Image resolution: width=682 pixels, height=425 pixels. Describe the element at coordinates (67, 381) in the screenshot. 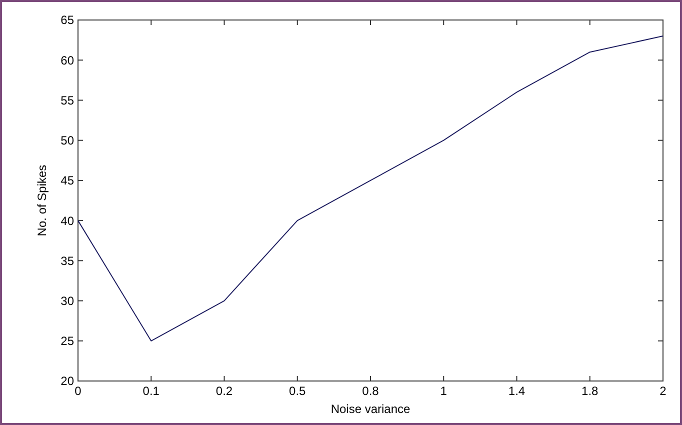

I see `y-tick-label: 20` at that location.